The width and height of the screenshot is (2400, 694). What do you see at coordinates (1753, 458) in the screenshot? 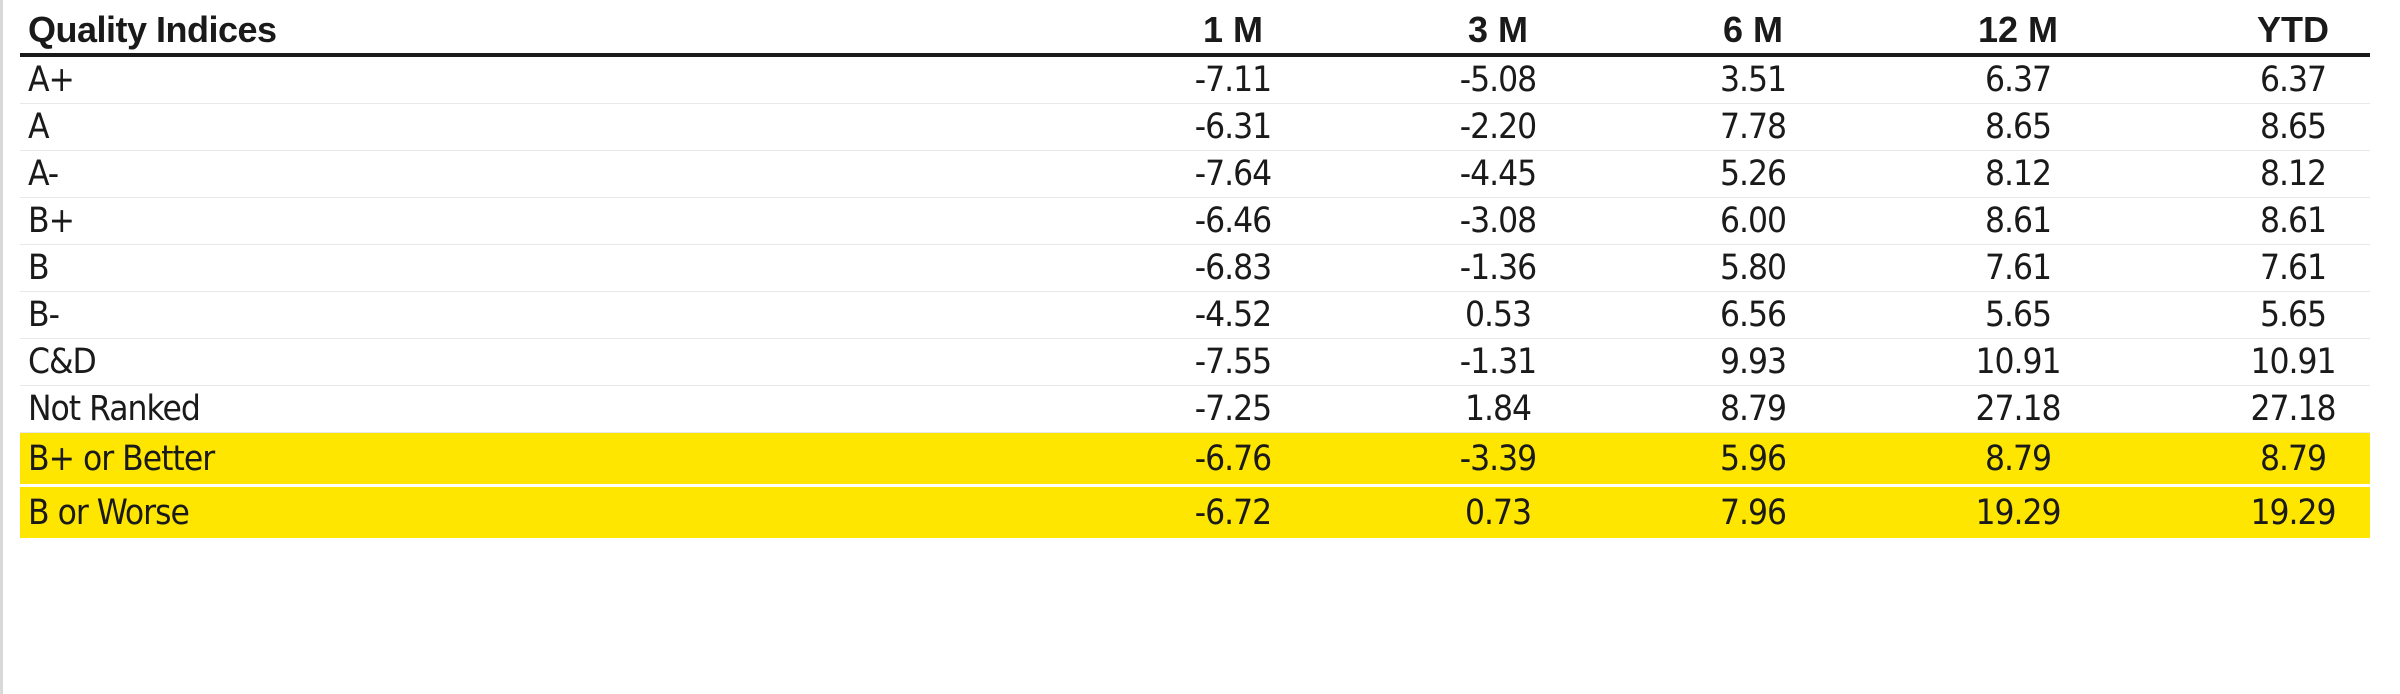
I see `cell-value: 5.96` at bounding box center [1753, 458].